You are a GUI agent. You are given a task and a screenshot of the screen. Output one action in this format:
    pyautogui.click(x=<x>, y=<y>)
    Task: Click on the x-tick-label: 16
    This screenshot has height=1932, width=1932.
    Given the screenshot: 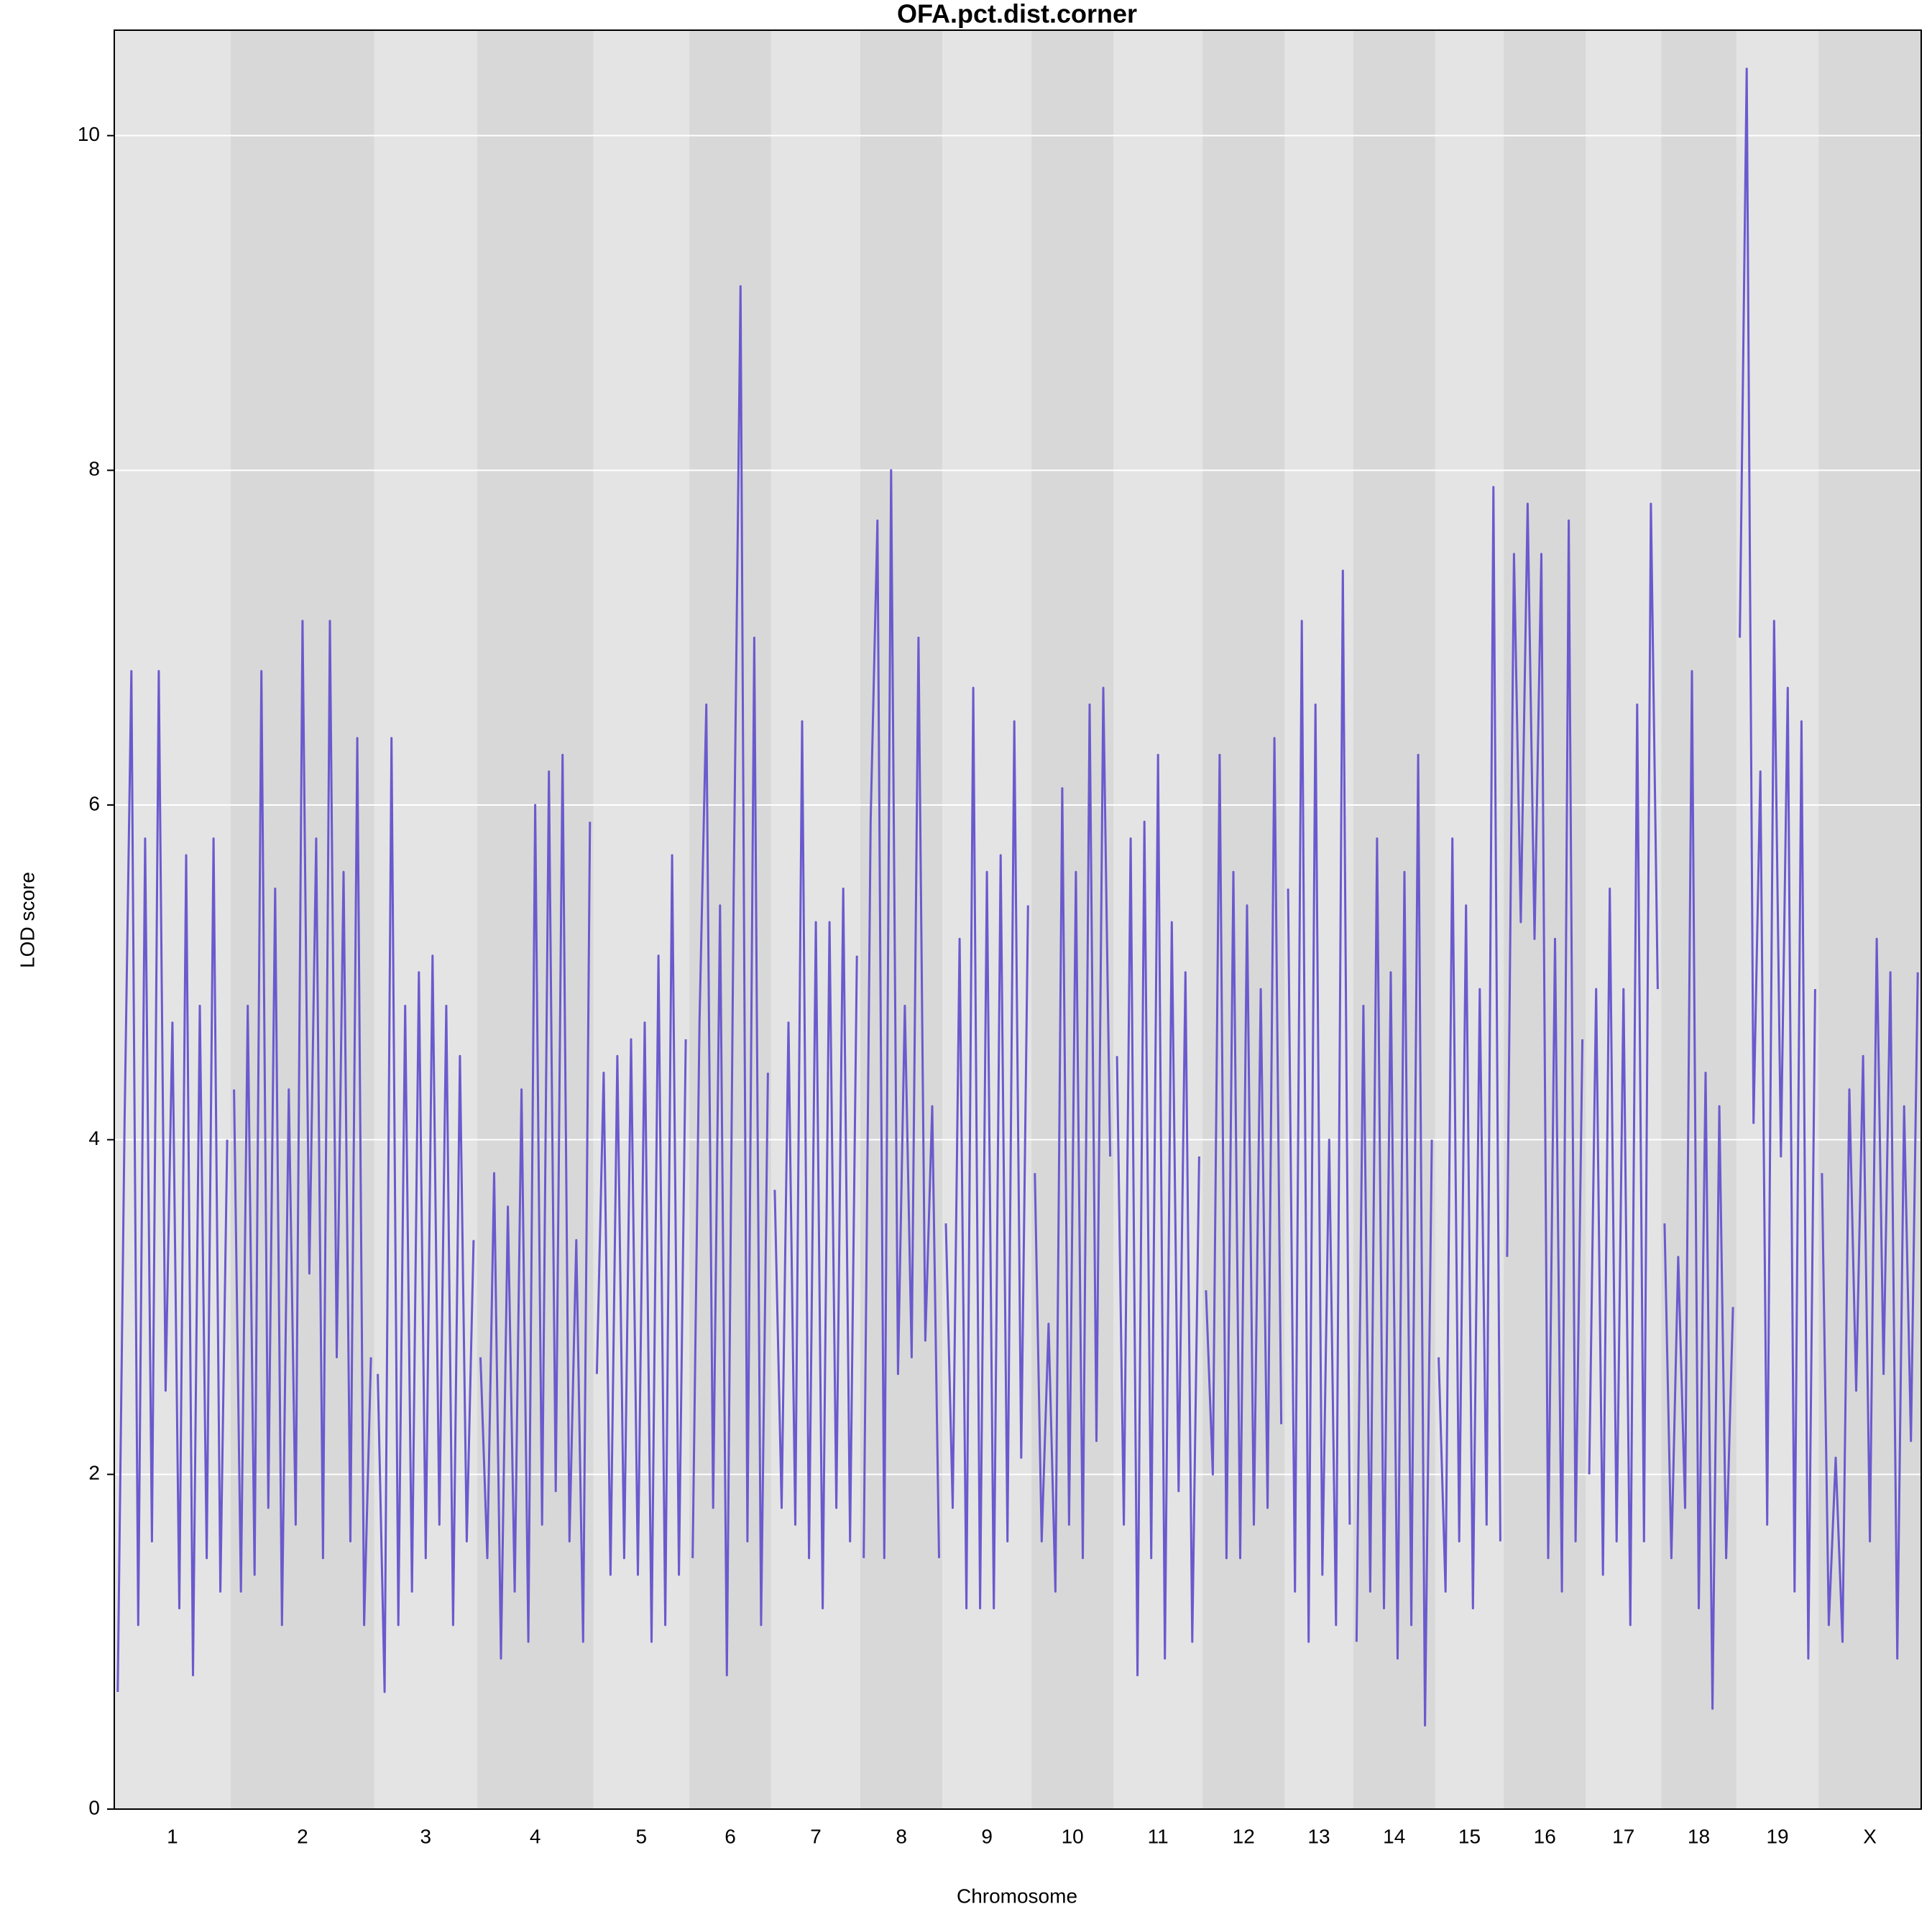 What is the action you would take?
    pyautogui.click(x=1545, y=1836)
    